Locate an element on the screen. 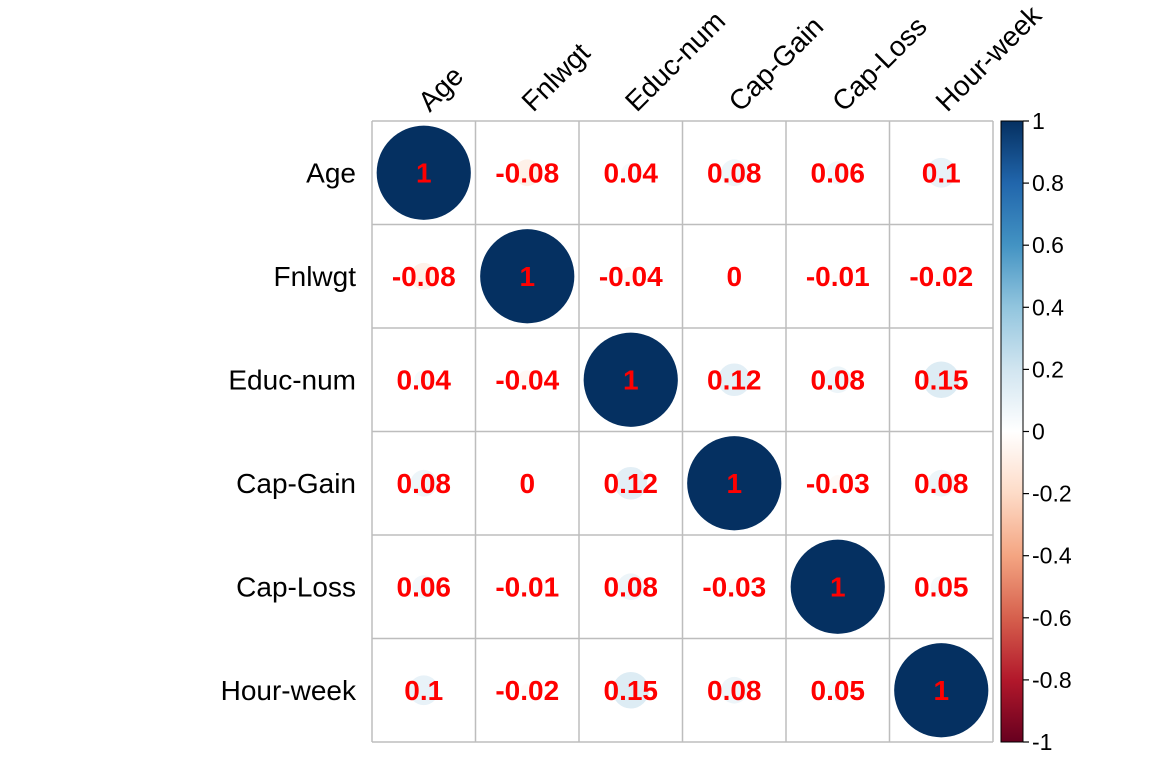  corr-circle-cap-gain-hour-week is located at coordinates (941, 483).